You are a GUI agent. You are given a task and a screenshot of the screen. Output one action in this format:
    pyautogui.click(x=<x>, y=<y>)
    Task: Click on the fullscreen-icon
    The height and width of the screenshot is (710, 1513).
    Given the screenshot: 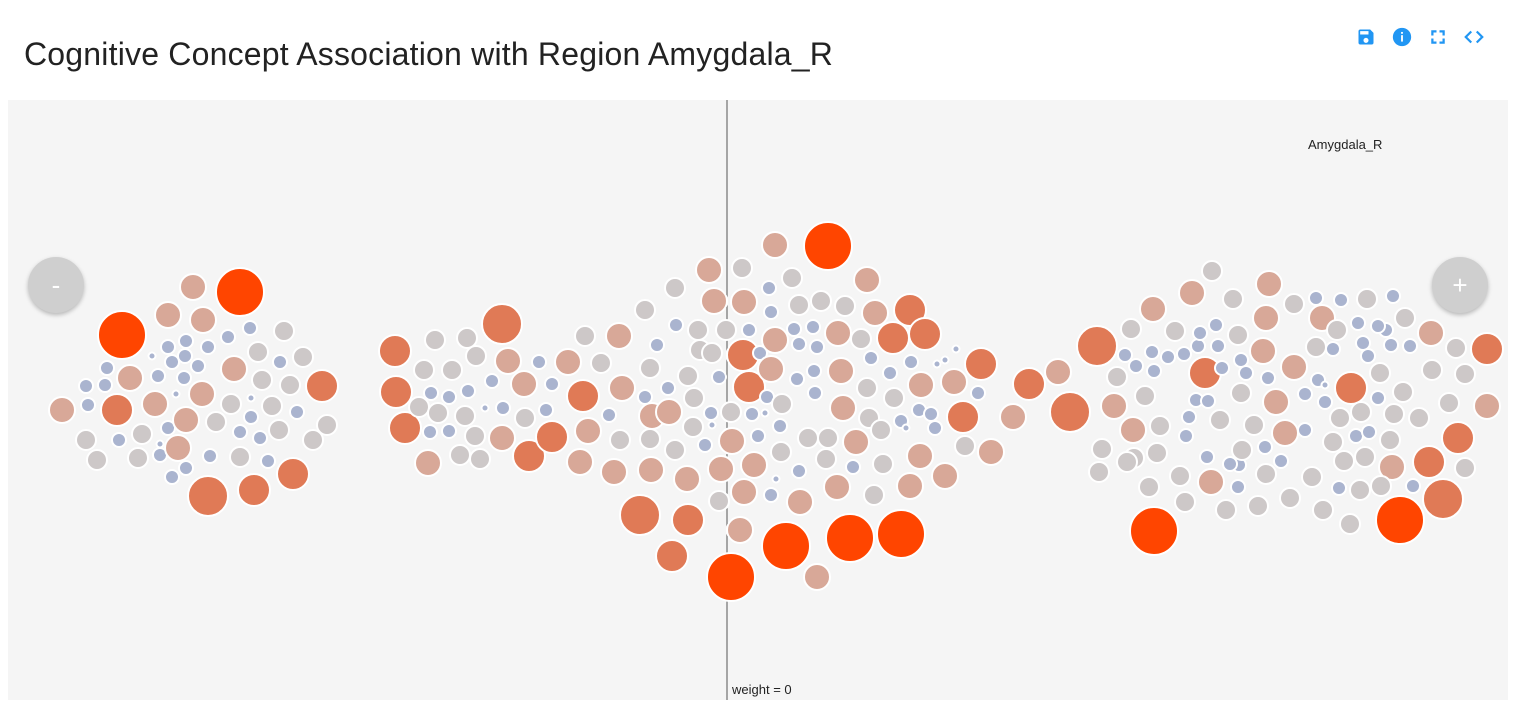 What is the action you would take?
    pyautogui.click(x=1438, y=37)
    